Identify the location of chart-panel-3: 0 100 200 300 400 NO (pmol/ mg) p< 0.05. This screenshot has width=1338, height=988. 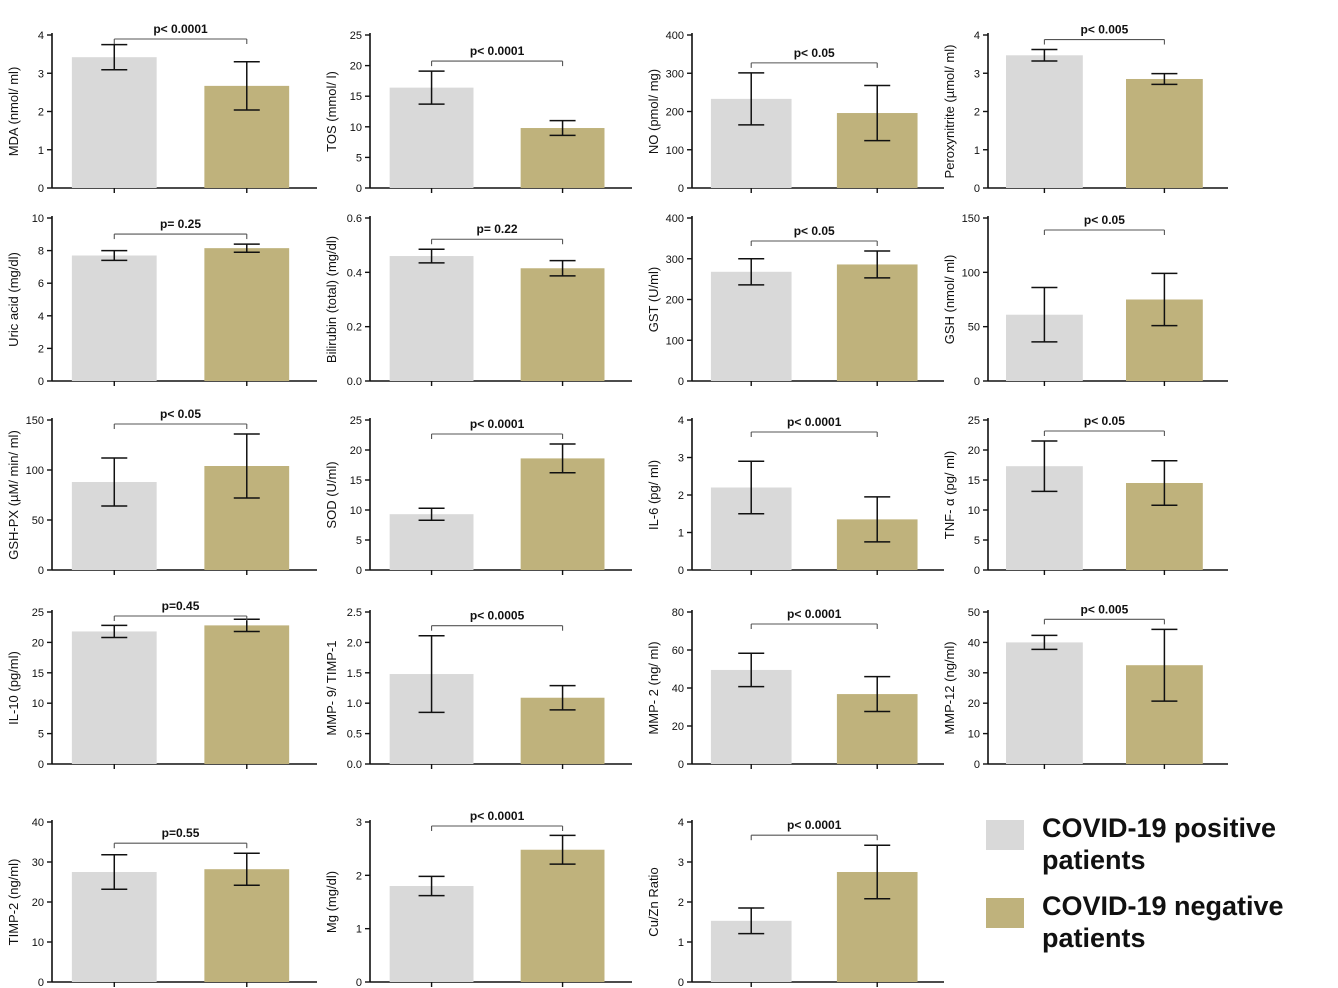
(795, 112).